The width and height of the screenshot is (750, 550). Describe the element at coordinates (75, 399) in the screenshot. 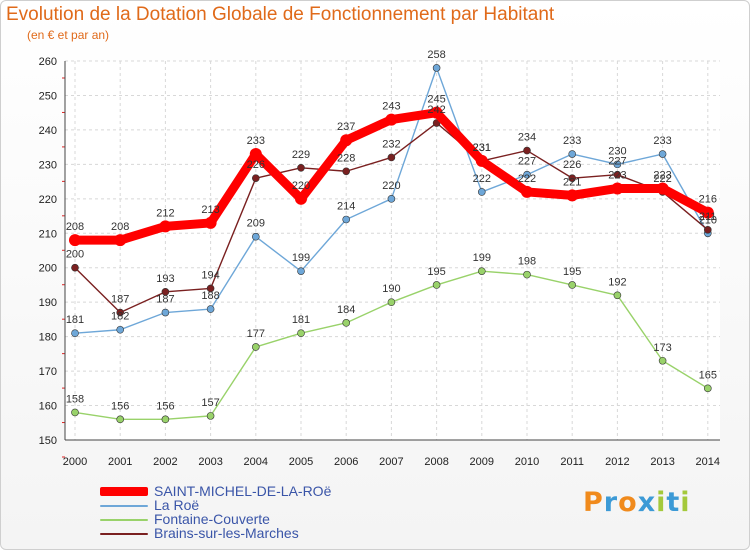

I see `data-label: 158` at that location.